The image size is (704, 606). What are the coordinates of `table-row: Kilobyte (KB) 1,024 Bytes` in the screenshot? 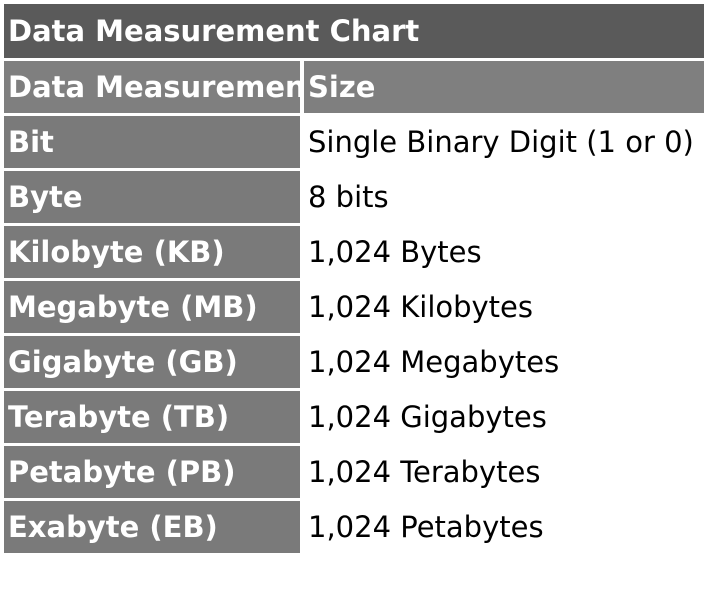 It's located at (354, 253).